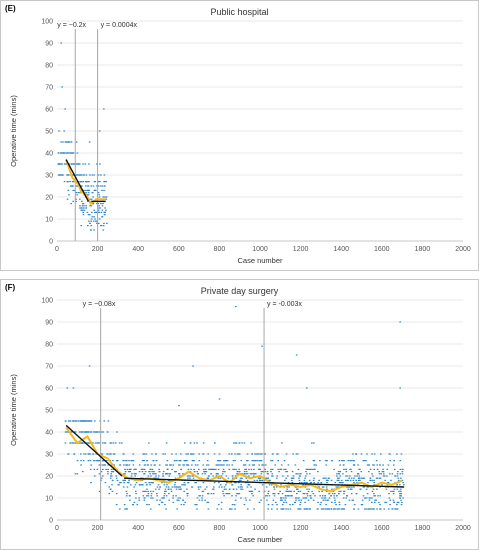 The height and width of the screenshot is (551, 479). I want to click on y-tick-label: 100, so click(47, 22).